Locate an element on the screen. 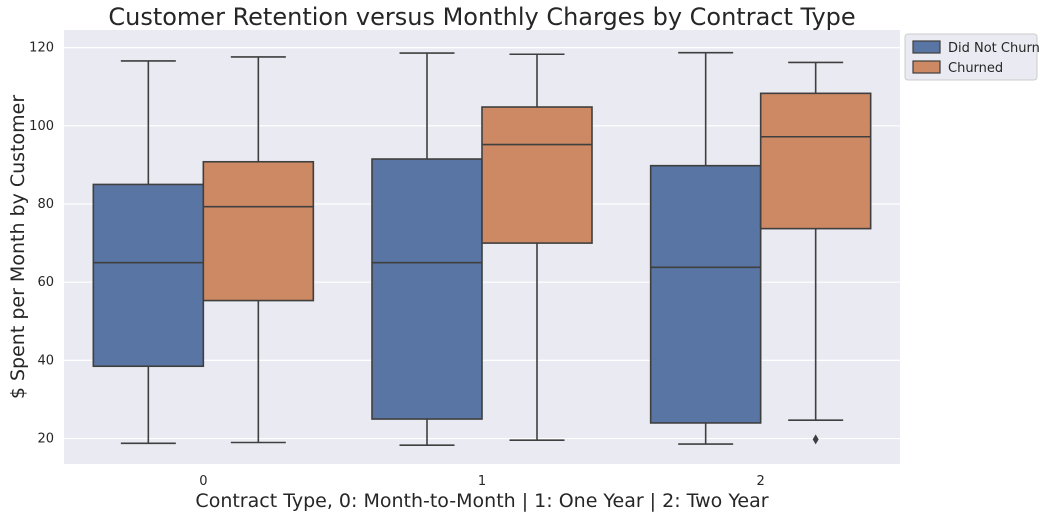 The width and height of the screenshot is (1045, 517). y-tick-label: 60 is located at coordinates (45, 282).